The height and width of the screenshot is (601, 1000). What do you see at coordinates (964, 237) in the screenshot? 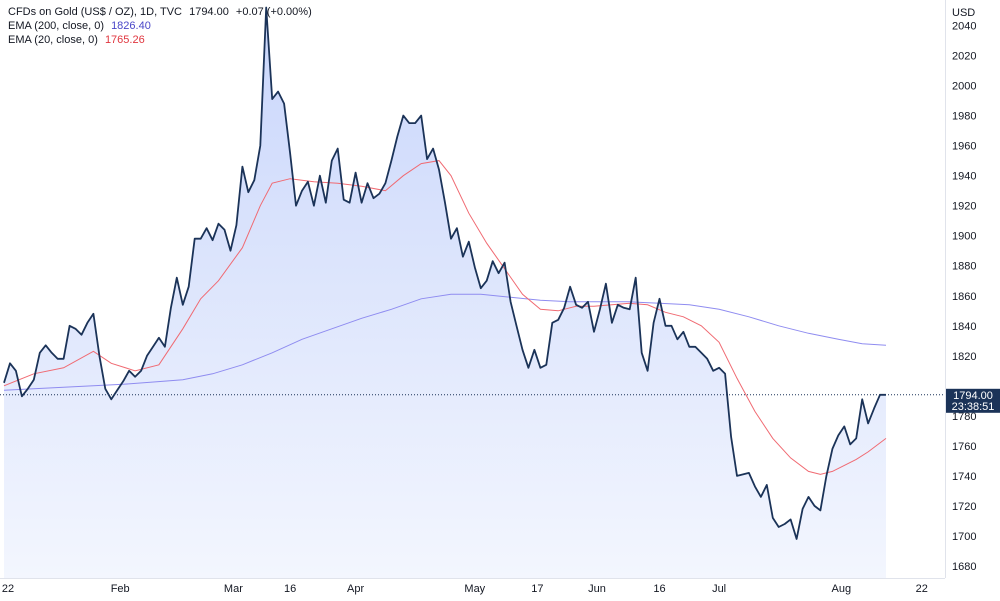
I see `y-tick-label: 1900` at bounding box center [964, 237].